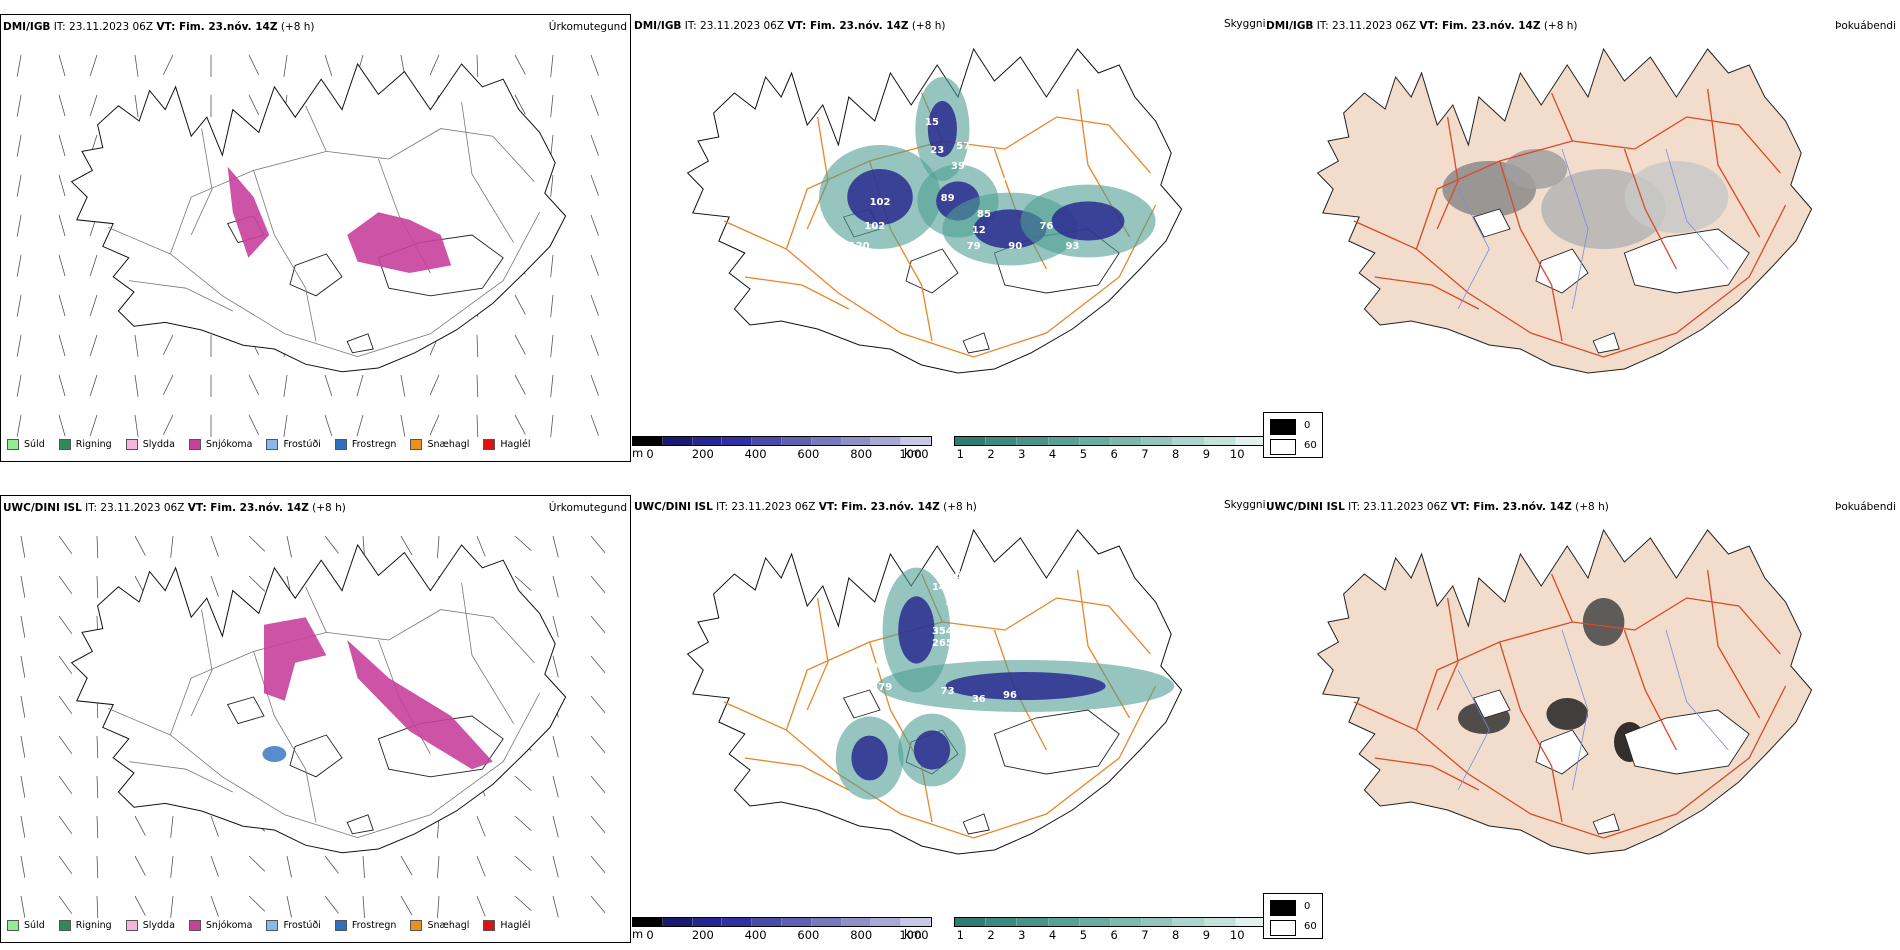 The image size is (1900, 950). What do you see at coordinates (1310, 445) in the screenshot?
I see `fog-label-60: 60` at bounding box center [1310, 445].